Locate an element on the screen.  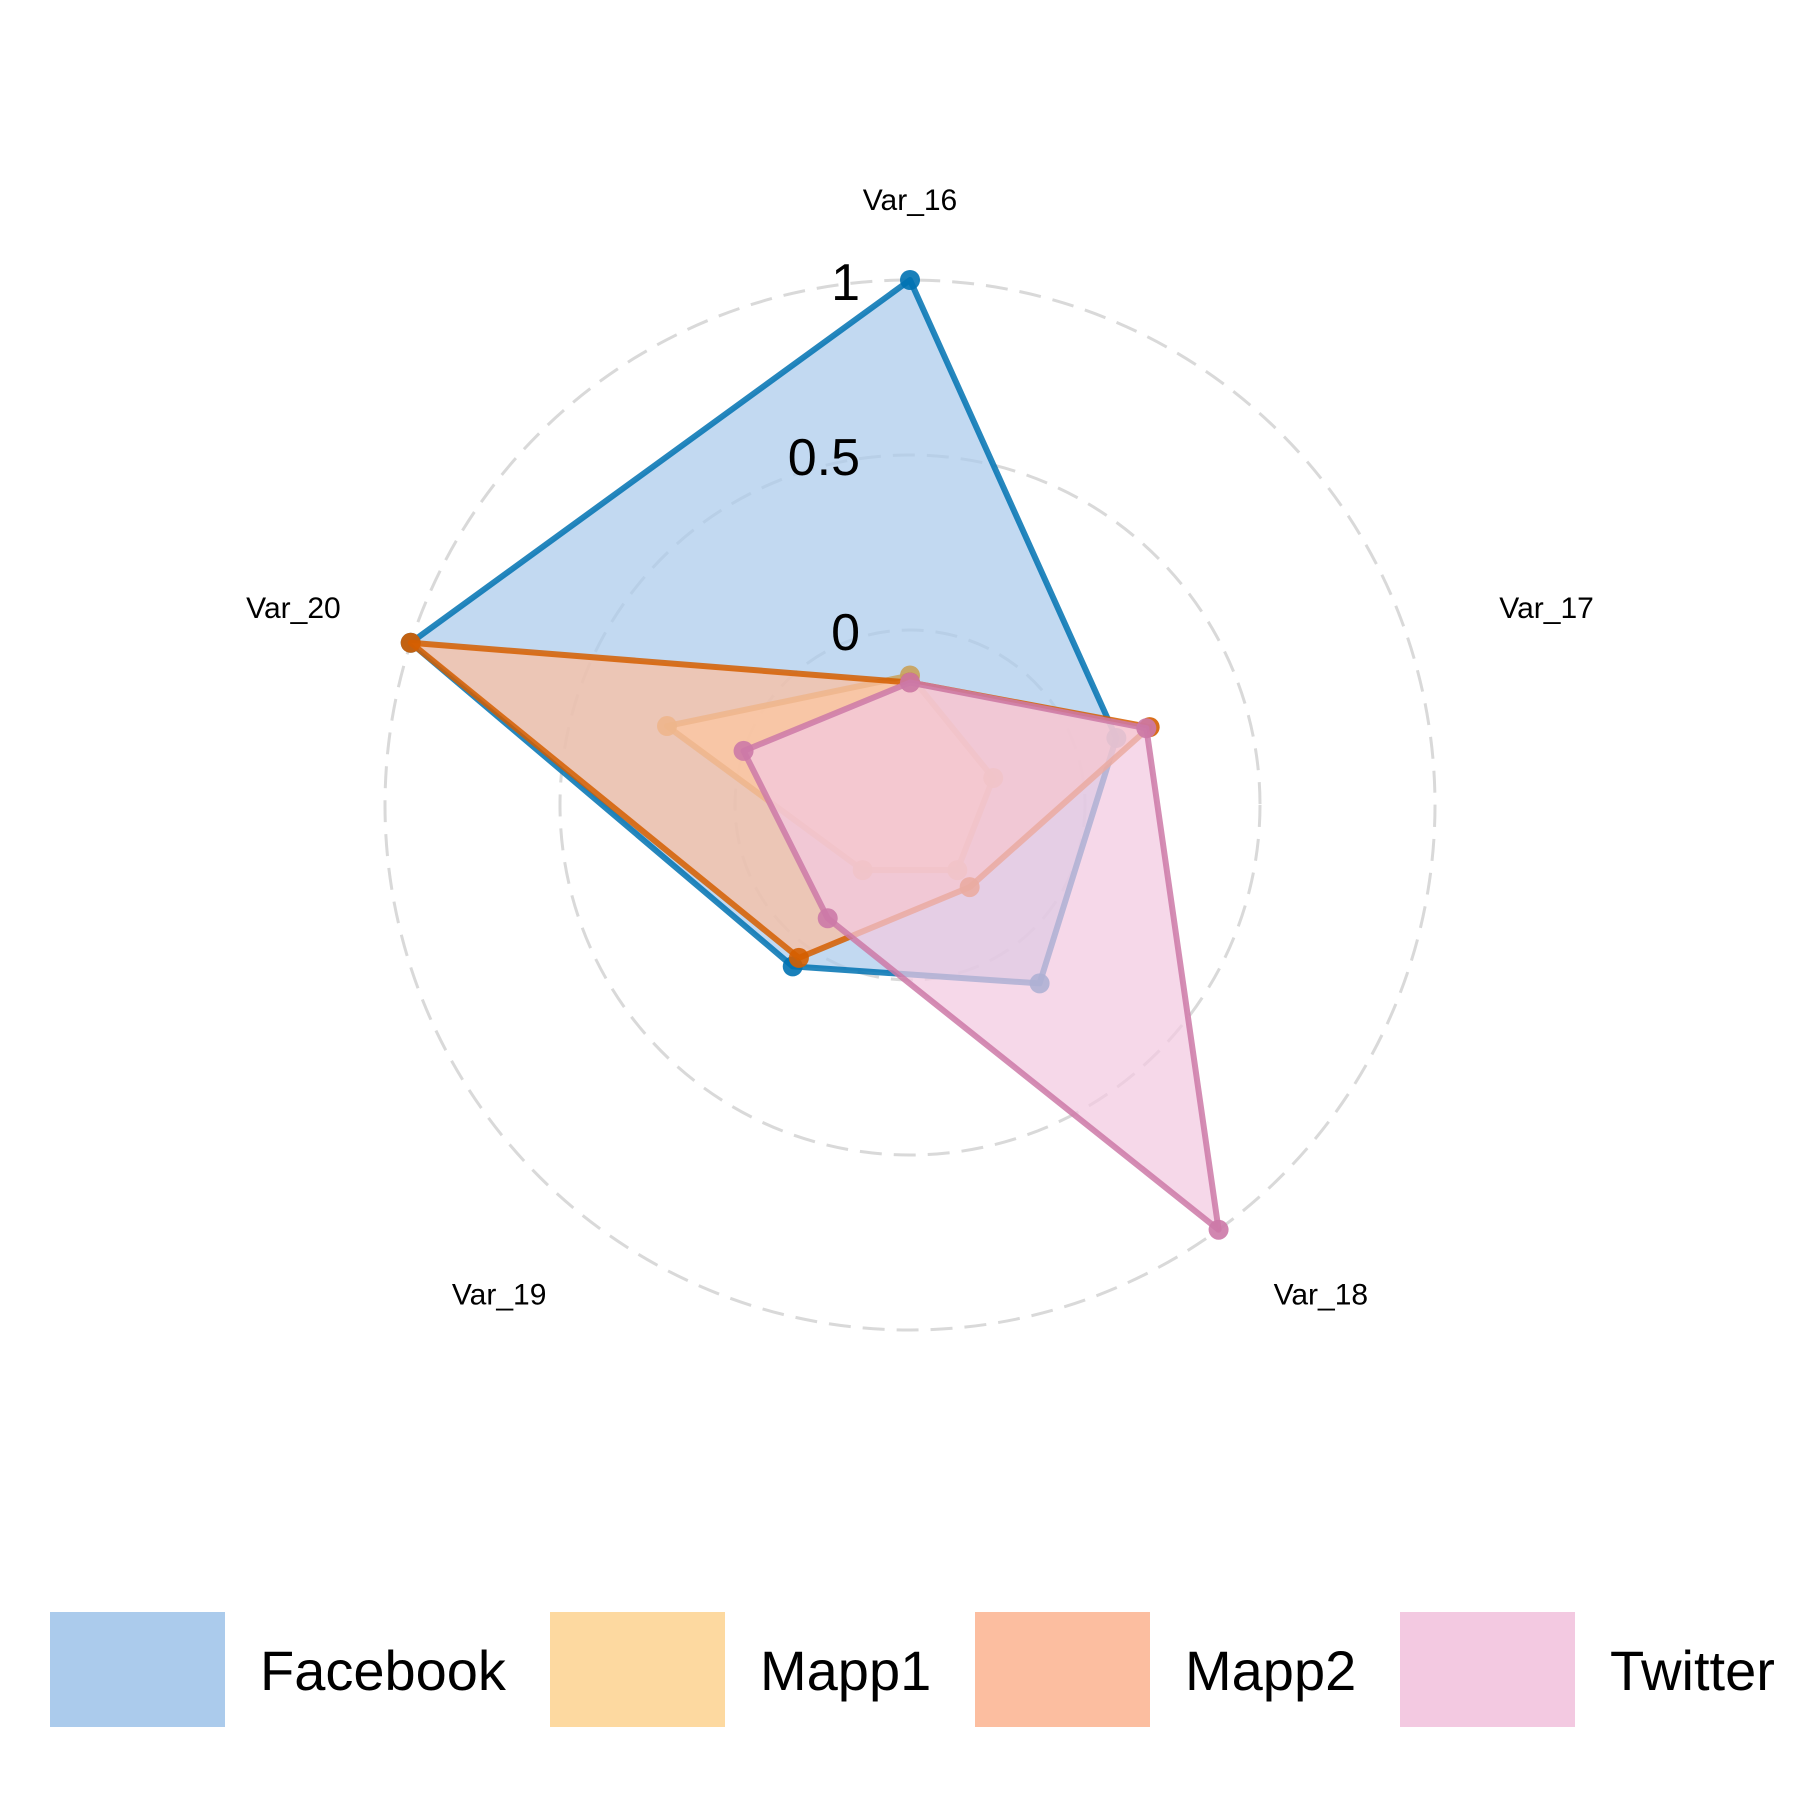
legend-swatch-twitter is located at coordinates (1487, 1669).